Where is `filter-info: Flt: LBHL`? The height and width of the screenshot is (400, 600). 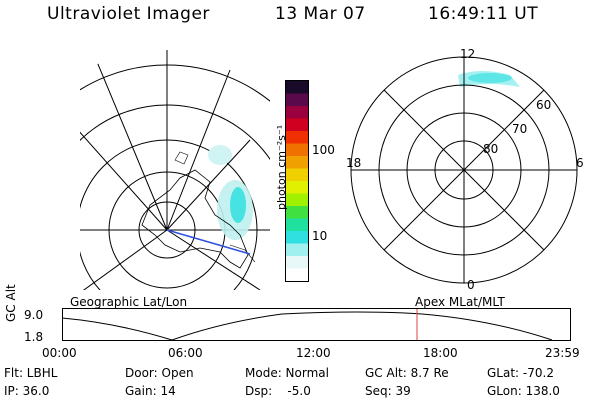 filter-info: Flt: LBHL is located at coordinates (31, 373).